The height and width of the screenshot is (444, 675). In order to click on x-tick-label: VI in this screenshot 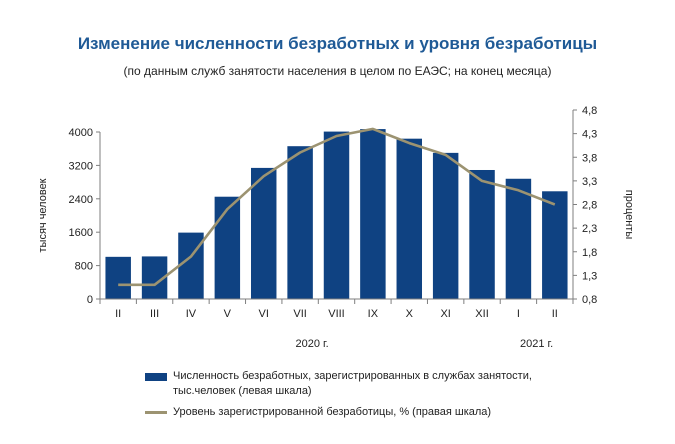, I will do `click(264, 314)`.